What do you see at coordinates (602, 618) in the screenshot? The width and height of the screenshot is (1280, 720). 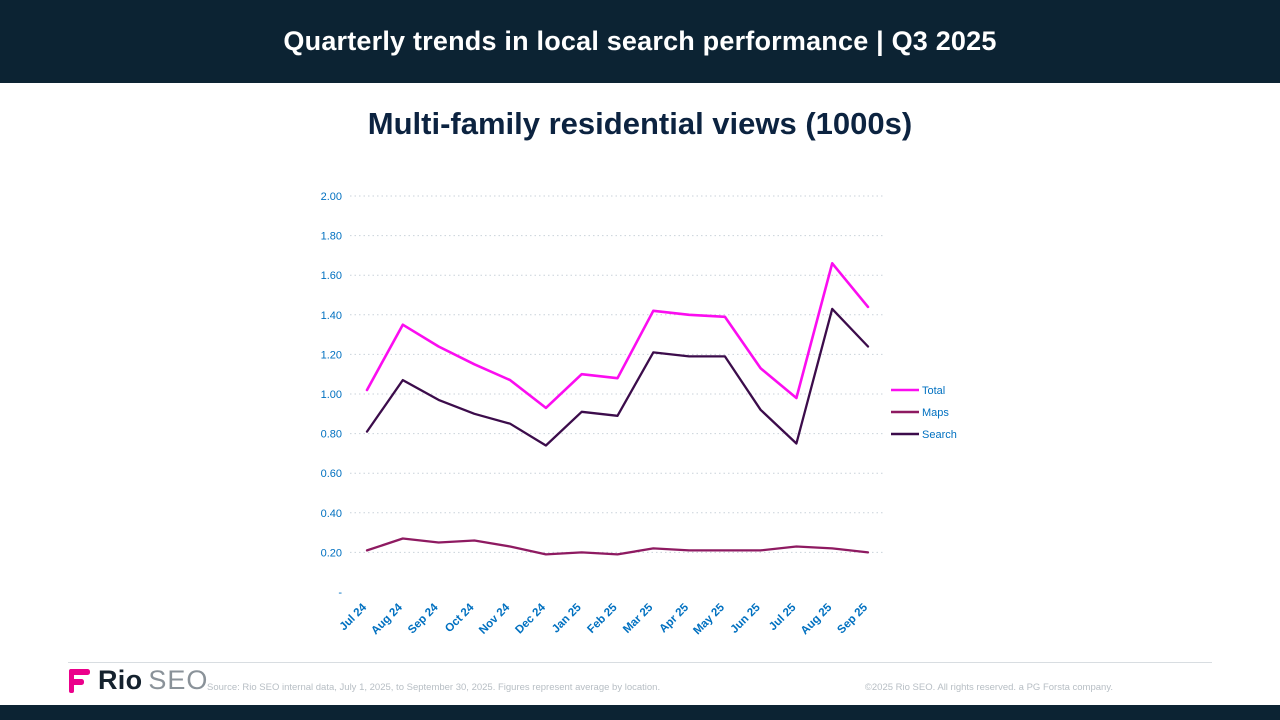 I see `x-axis-label: Feb 25` at bounding box center [602, 618].